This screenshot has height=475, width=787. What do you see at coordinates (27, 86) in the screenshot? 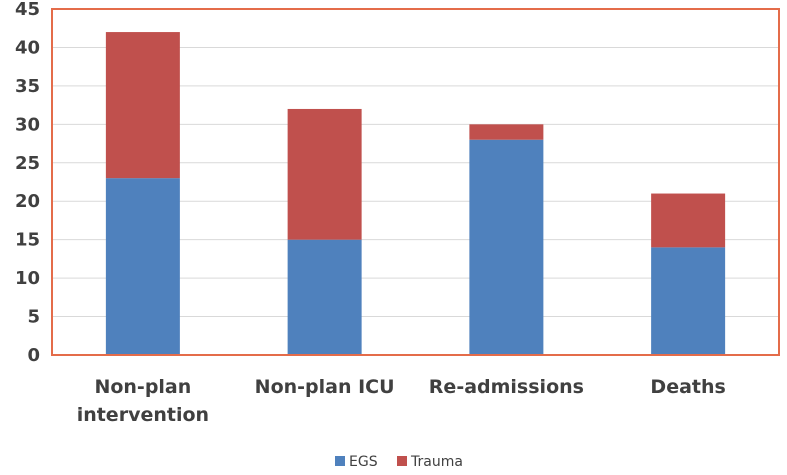
I see `y-tick-label: 35` at bounding box center [27, 86].